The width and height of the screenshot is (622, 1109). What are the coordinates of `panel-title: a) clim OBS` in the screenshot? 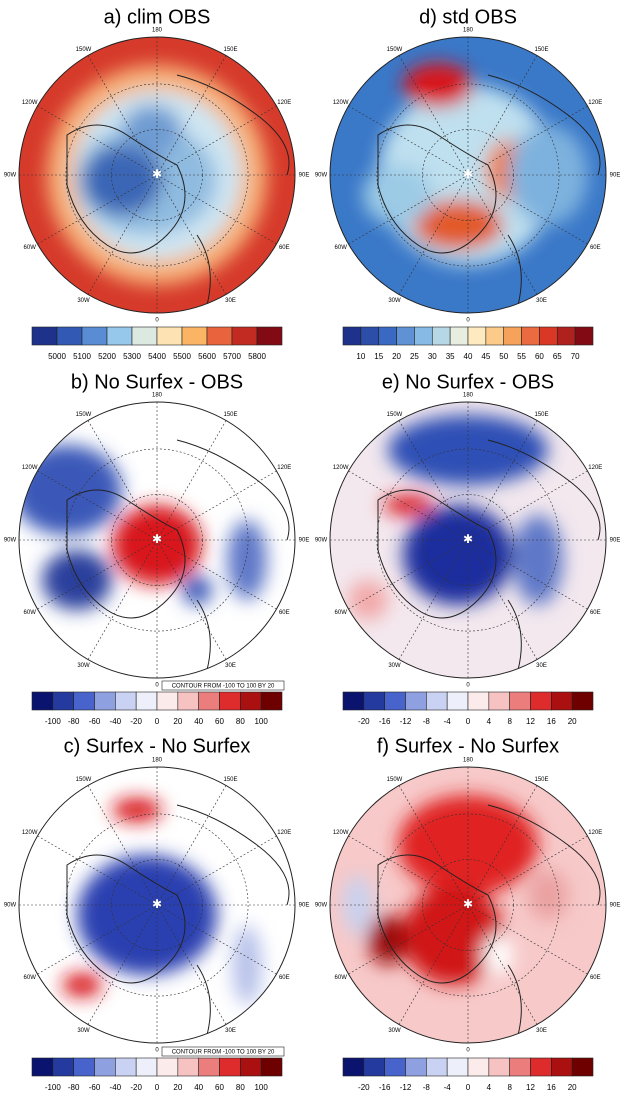 It's located at (157, 17).